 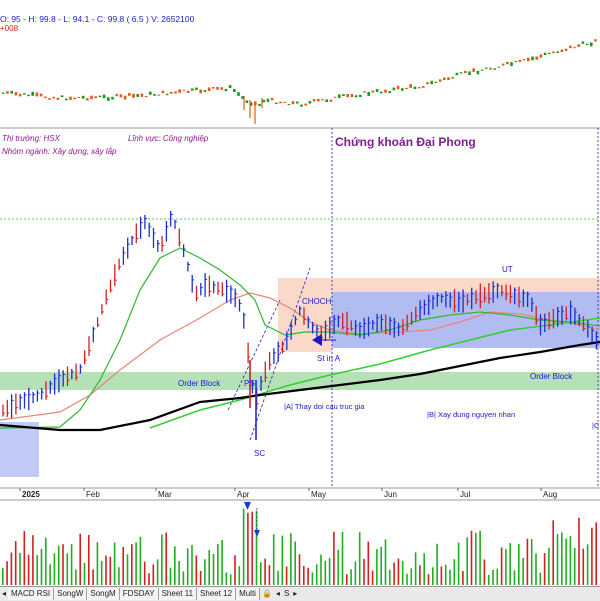 I want to click on tab-macd-rsi: MACD RSI, so click(x=31, y=594).